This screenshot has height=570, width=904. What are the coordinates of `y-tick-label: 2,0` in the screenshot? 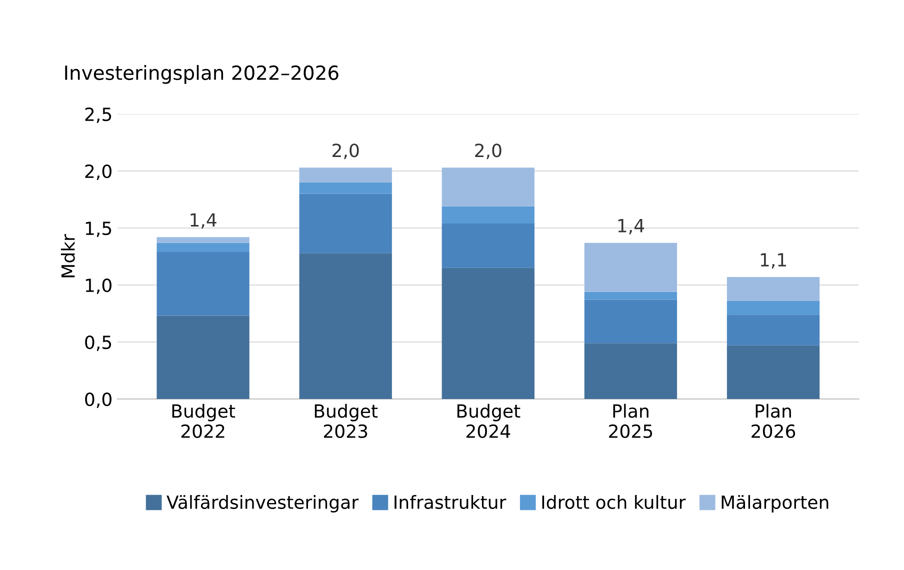 It's located at (98, 172).